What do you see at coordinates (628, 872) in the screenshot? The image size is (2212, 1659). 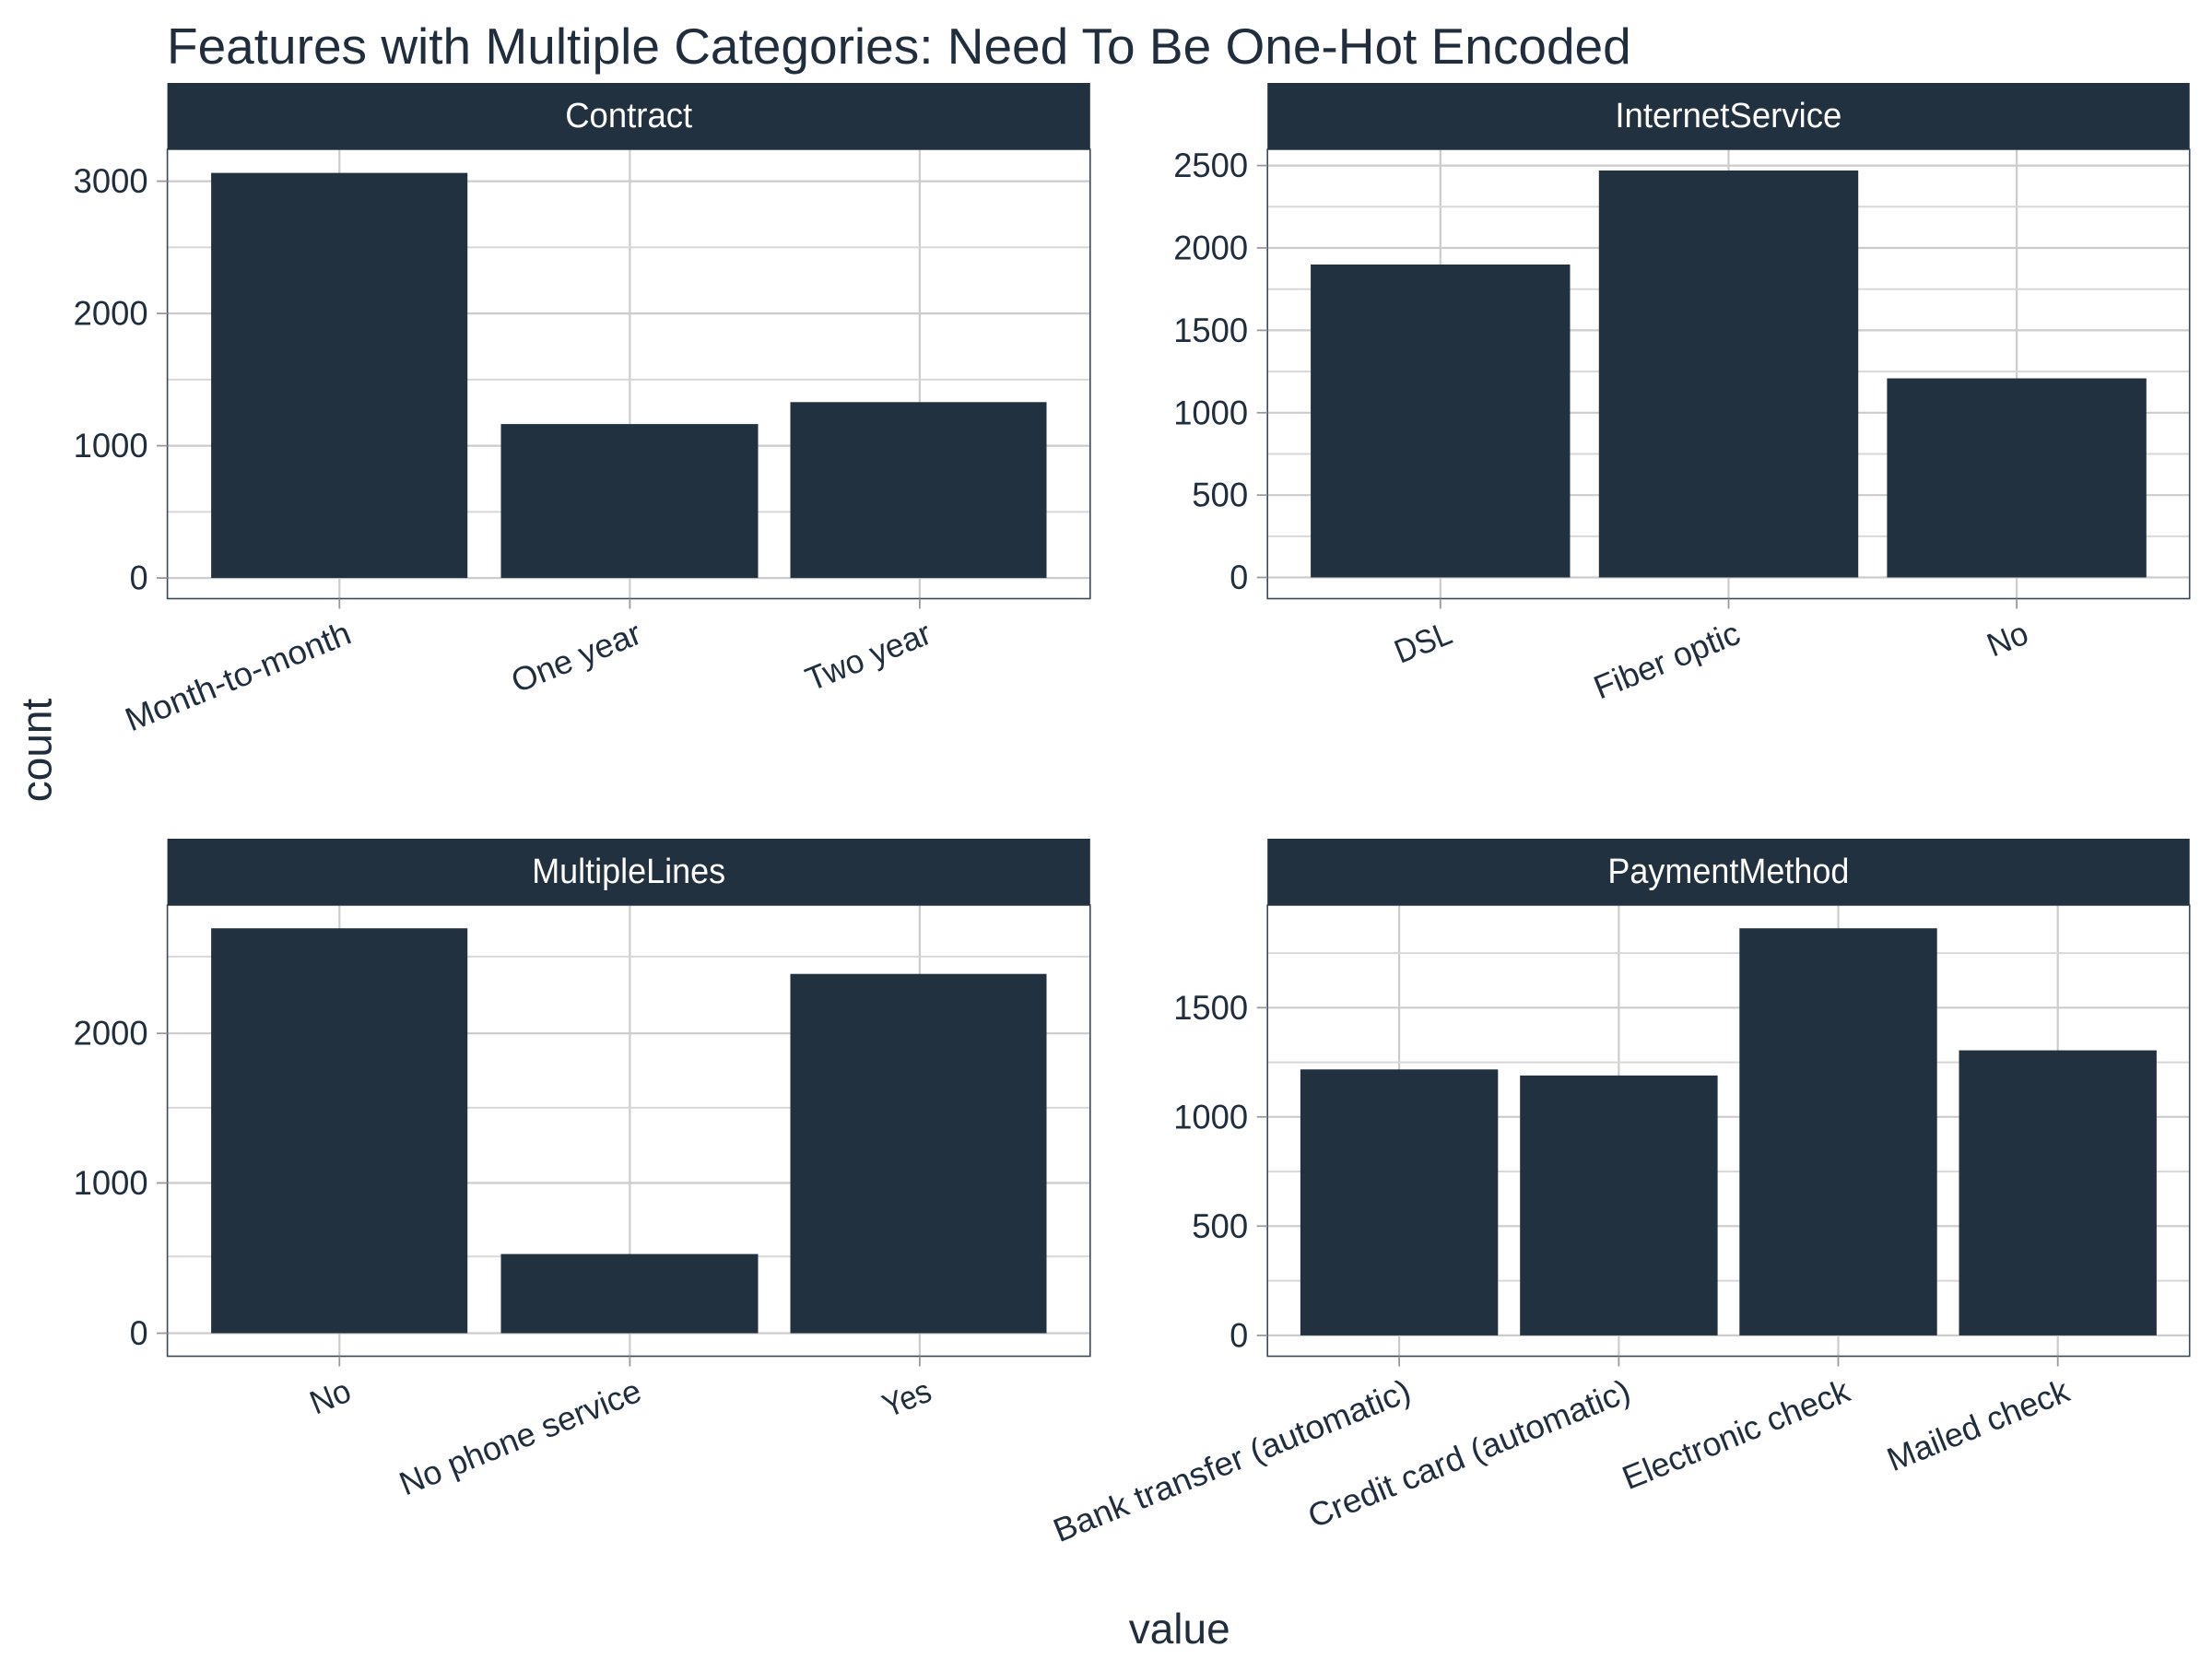 I see `svg-text: MultipleLines` at bounding box center [628, 872].